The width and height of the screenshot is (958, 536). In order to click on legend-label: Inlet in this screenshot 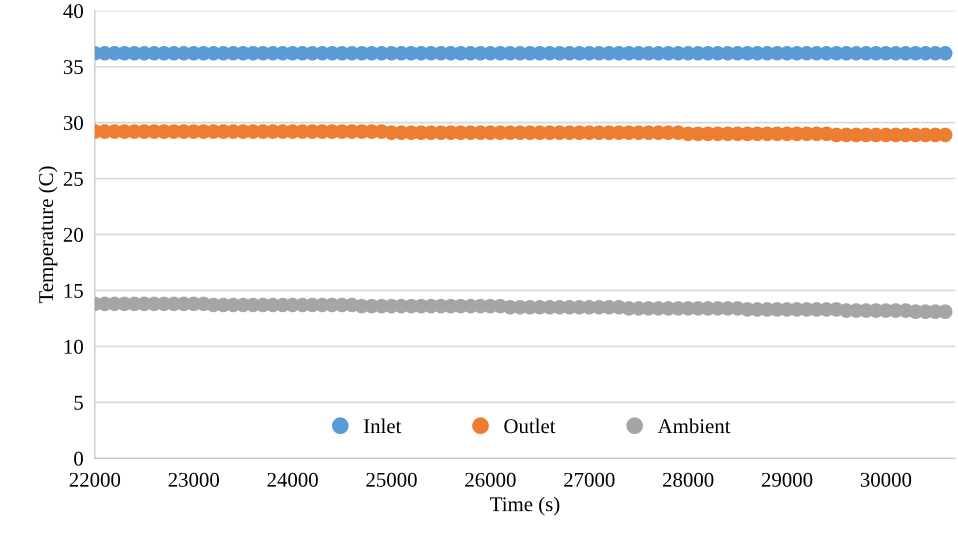, I will do `click(383, 426)`.